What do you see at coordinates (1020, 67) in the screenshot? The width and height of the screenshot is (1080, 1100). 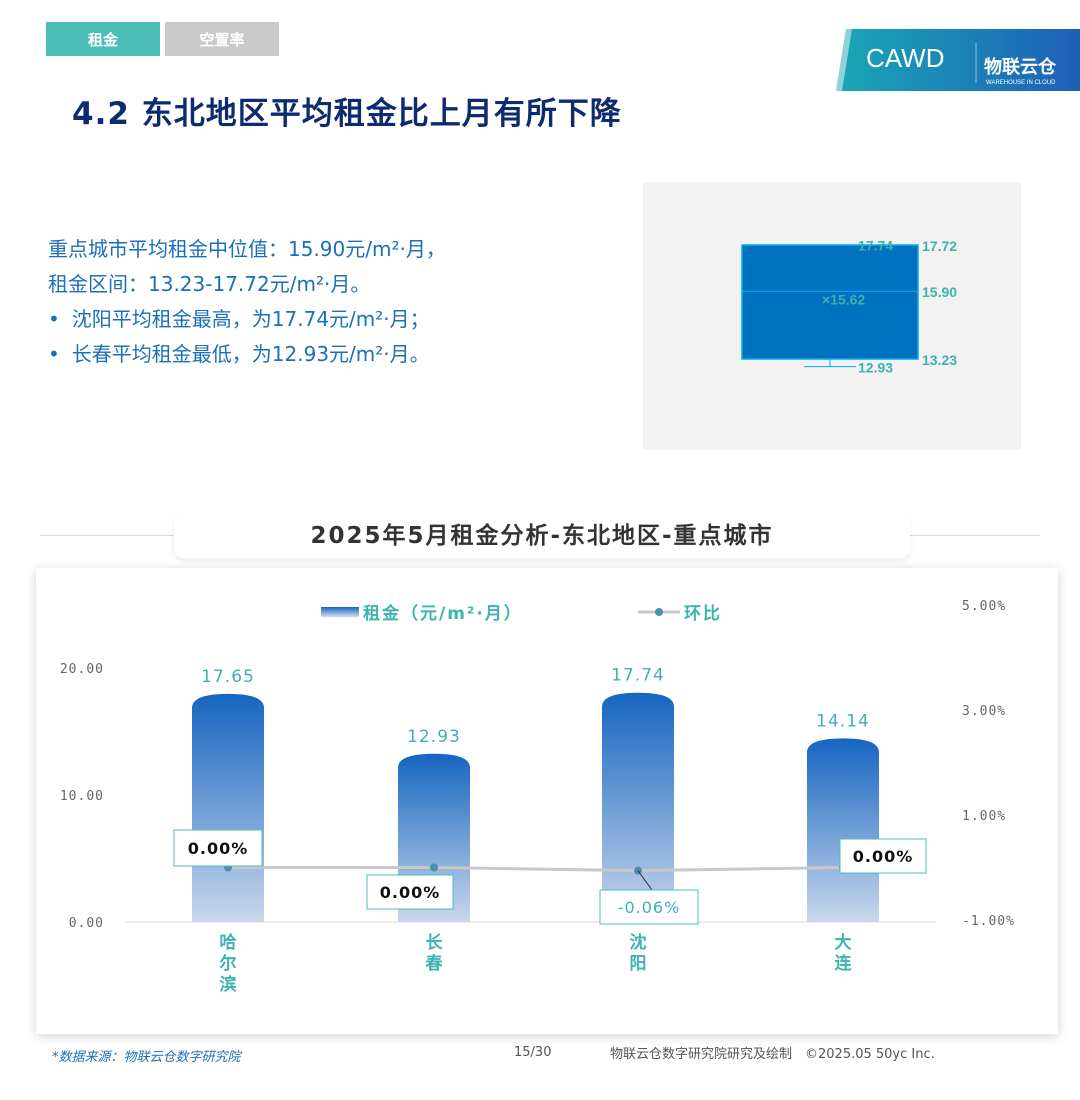 I see `svg-text: 物联云仓` at bounding box center [1020, 67].